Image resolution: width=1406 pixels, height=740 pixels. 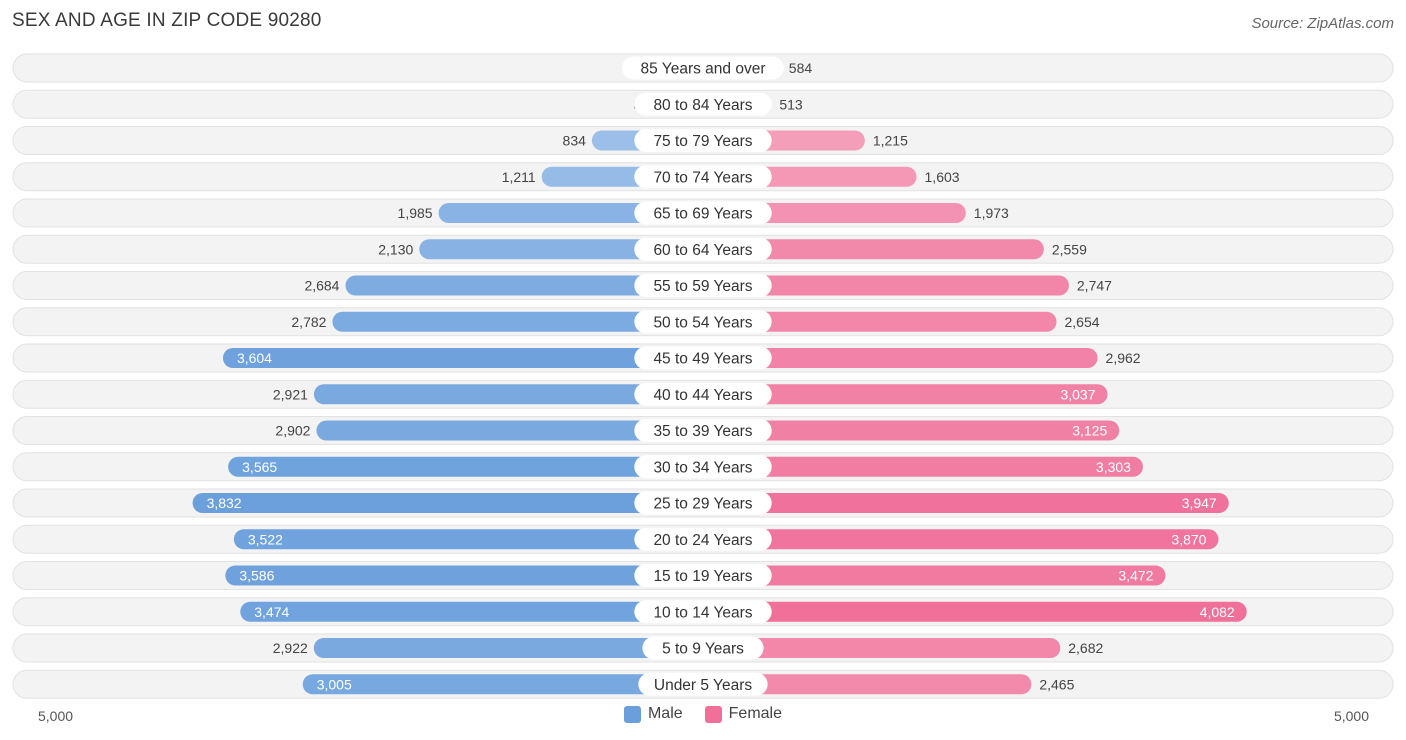 I want to click on row-under-5-years: 3,005 2,465 Under 5 Years, so click(x=703, y=684).